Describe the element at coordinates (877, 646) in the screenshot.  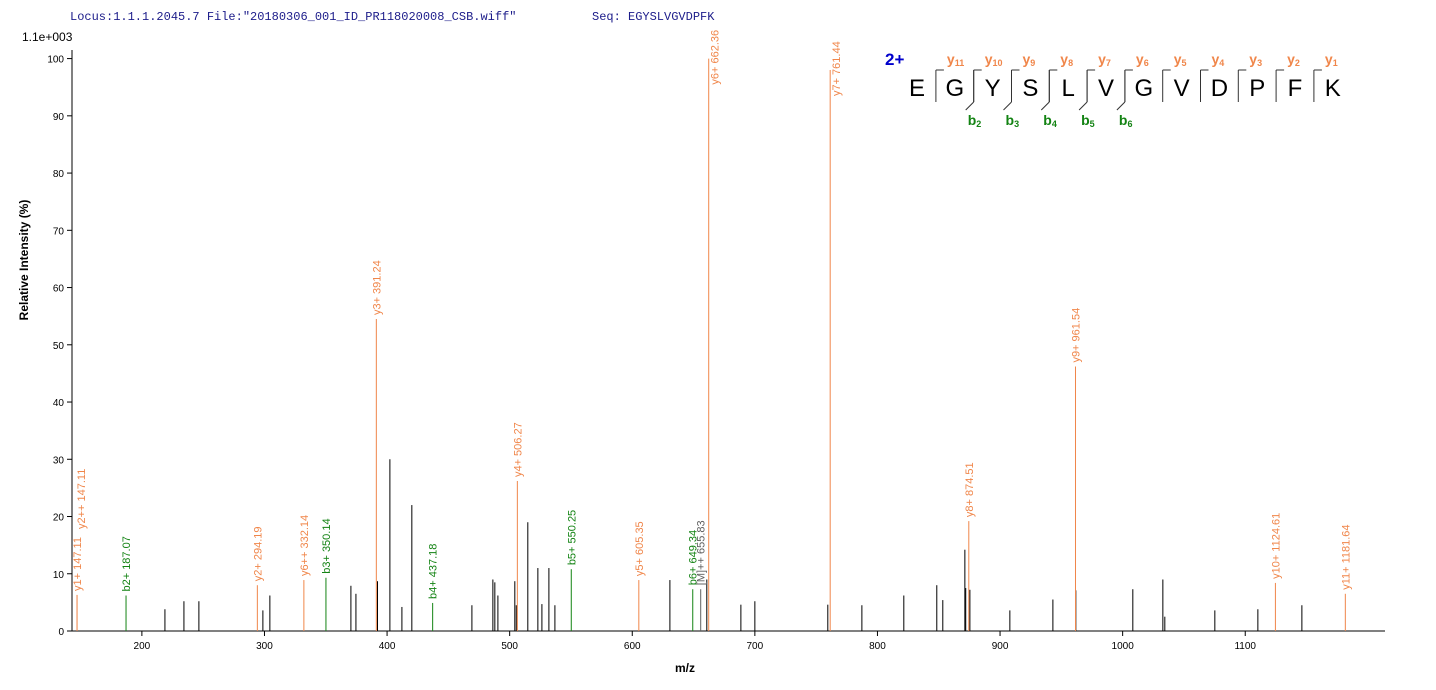
I see `x-tick-label: 800` at that location.